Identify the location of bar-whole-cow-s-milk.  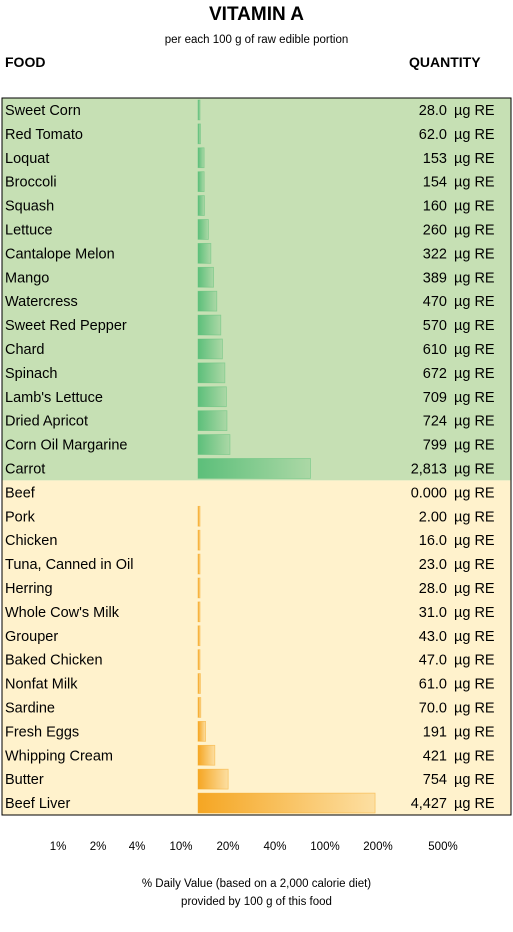
(199, 612).